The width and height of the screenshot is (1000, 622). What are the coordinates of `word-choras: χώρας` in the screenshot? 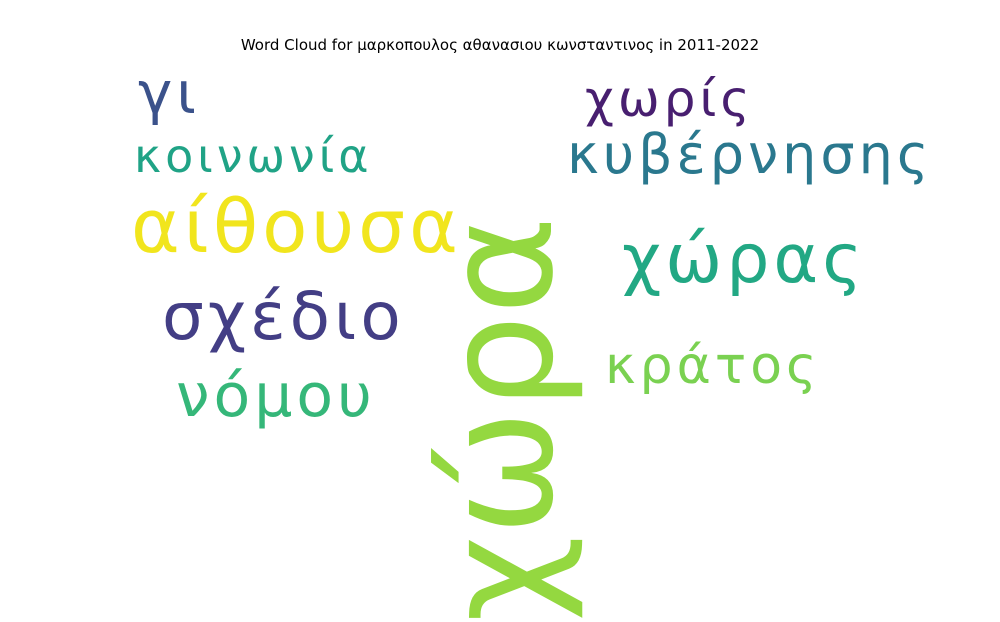 It's located at (744, 259).